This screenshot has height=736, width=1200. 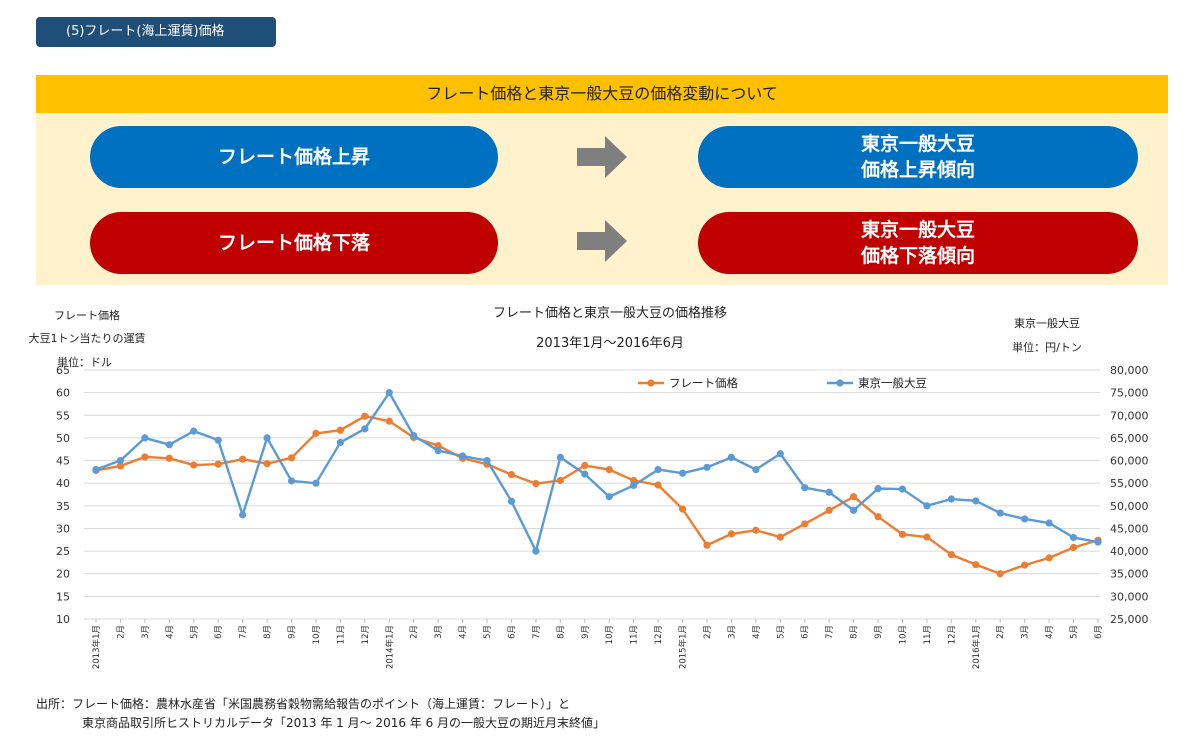 What do you see at coordinates (917, 230) in the screenshot?
I see `soy-down-line1: 東京一般大豆` at bounding box center [917, 230].